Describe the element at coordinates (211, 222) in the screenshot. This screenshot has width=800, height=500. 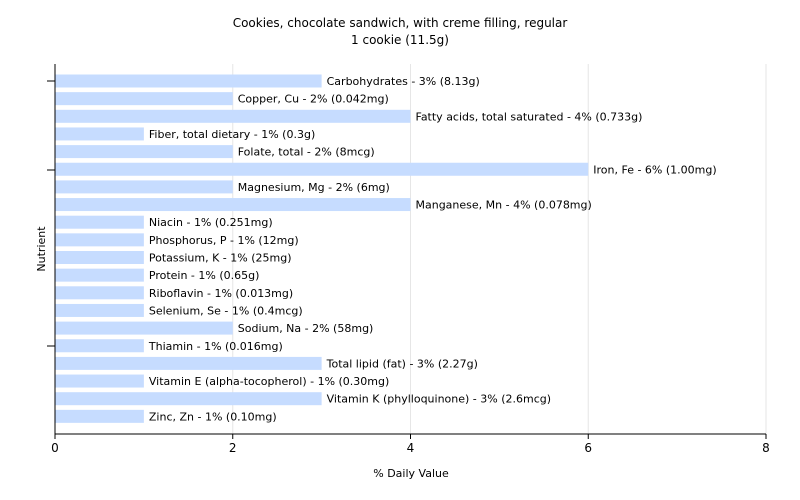
I see `bar-label-8: Niacin - 1% (0.251mg)` at that location.